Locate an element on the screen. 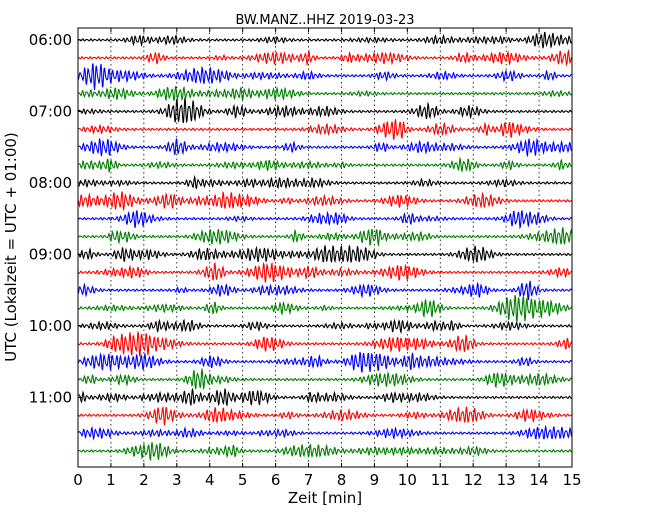 The image size is (650, 520). x-tick-label: 9 is located at coordinates (375, 480).